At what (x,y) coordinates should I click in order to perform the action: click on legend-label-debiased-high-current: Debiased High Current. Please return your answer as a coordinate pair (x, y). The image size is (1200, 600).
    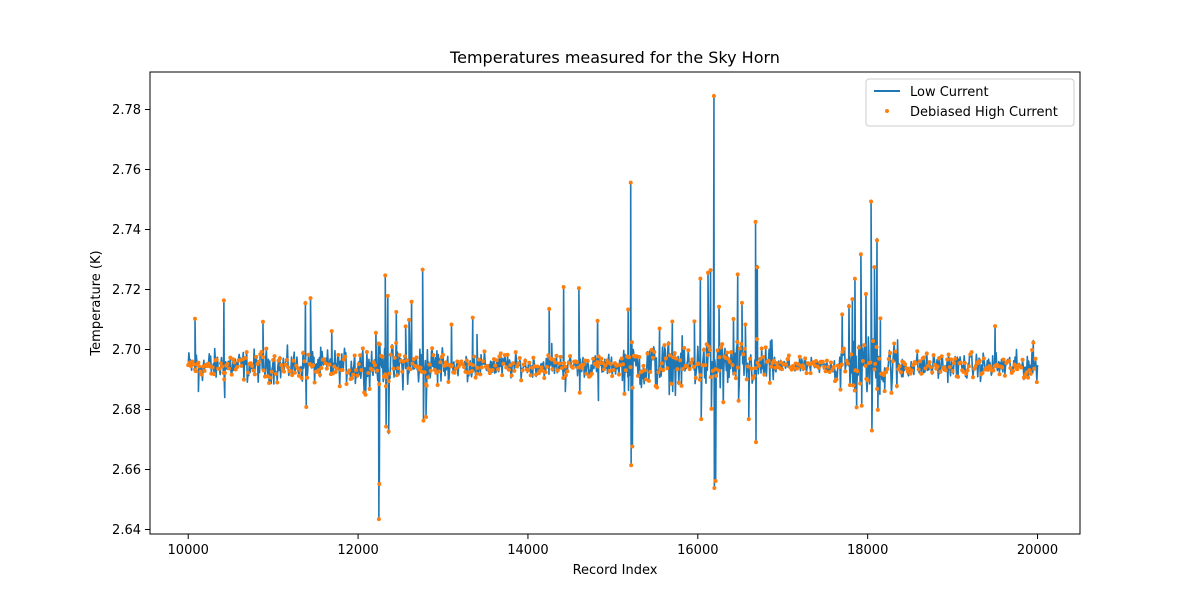
    Looking at the image, I should click on (984, 112).